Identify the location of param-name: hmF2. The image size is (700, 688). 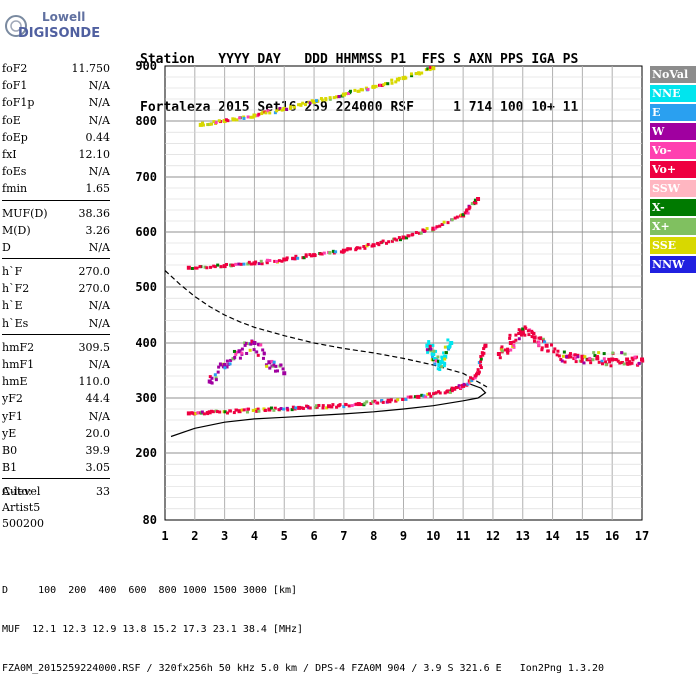
(18, 347).